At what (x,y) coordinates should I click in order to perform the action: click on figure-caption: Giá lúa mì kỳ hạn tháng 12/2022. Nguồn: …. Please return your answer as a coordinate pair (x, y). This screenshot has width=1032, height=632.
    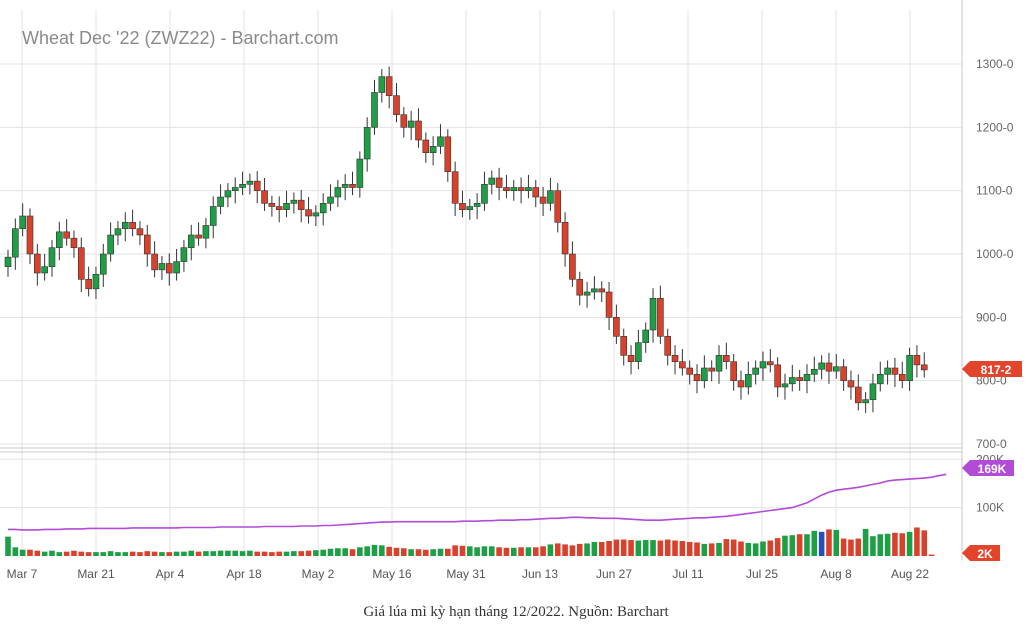
    Looking at the image, I should click on (516, 612).